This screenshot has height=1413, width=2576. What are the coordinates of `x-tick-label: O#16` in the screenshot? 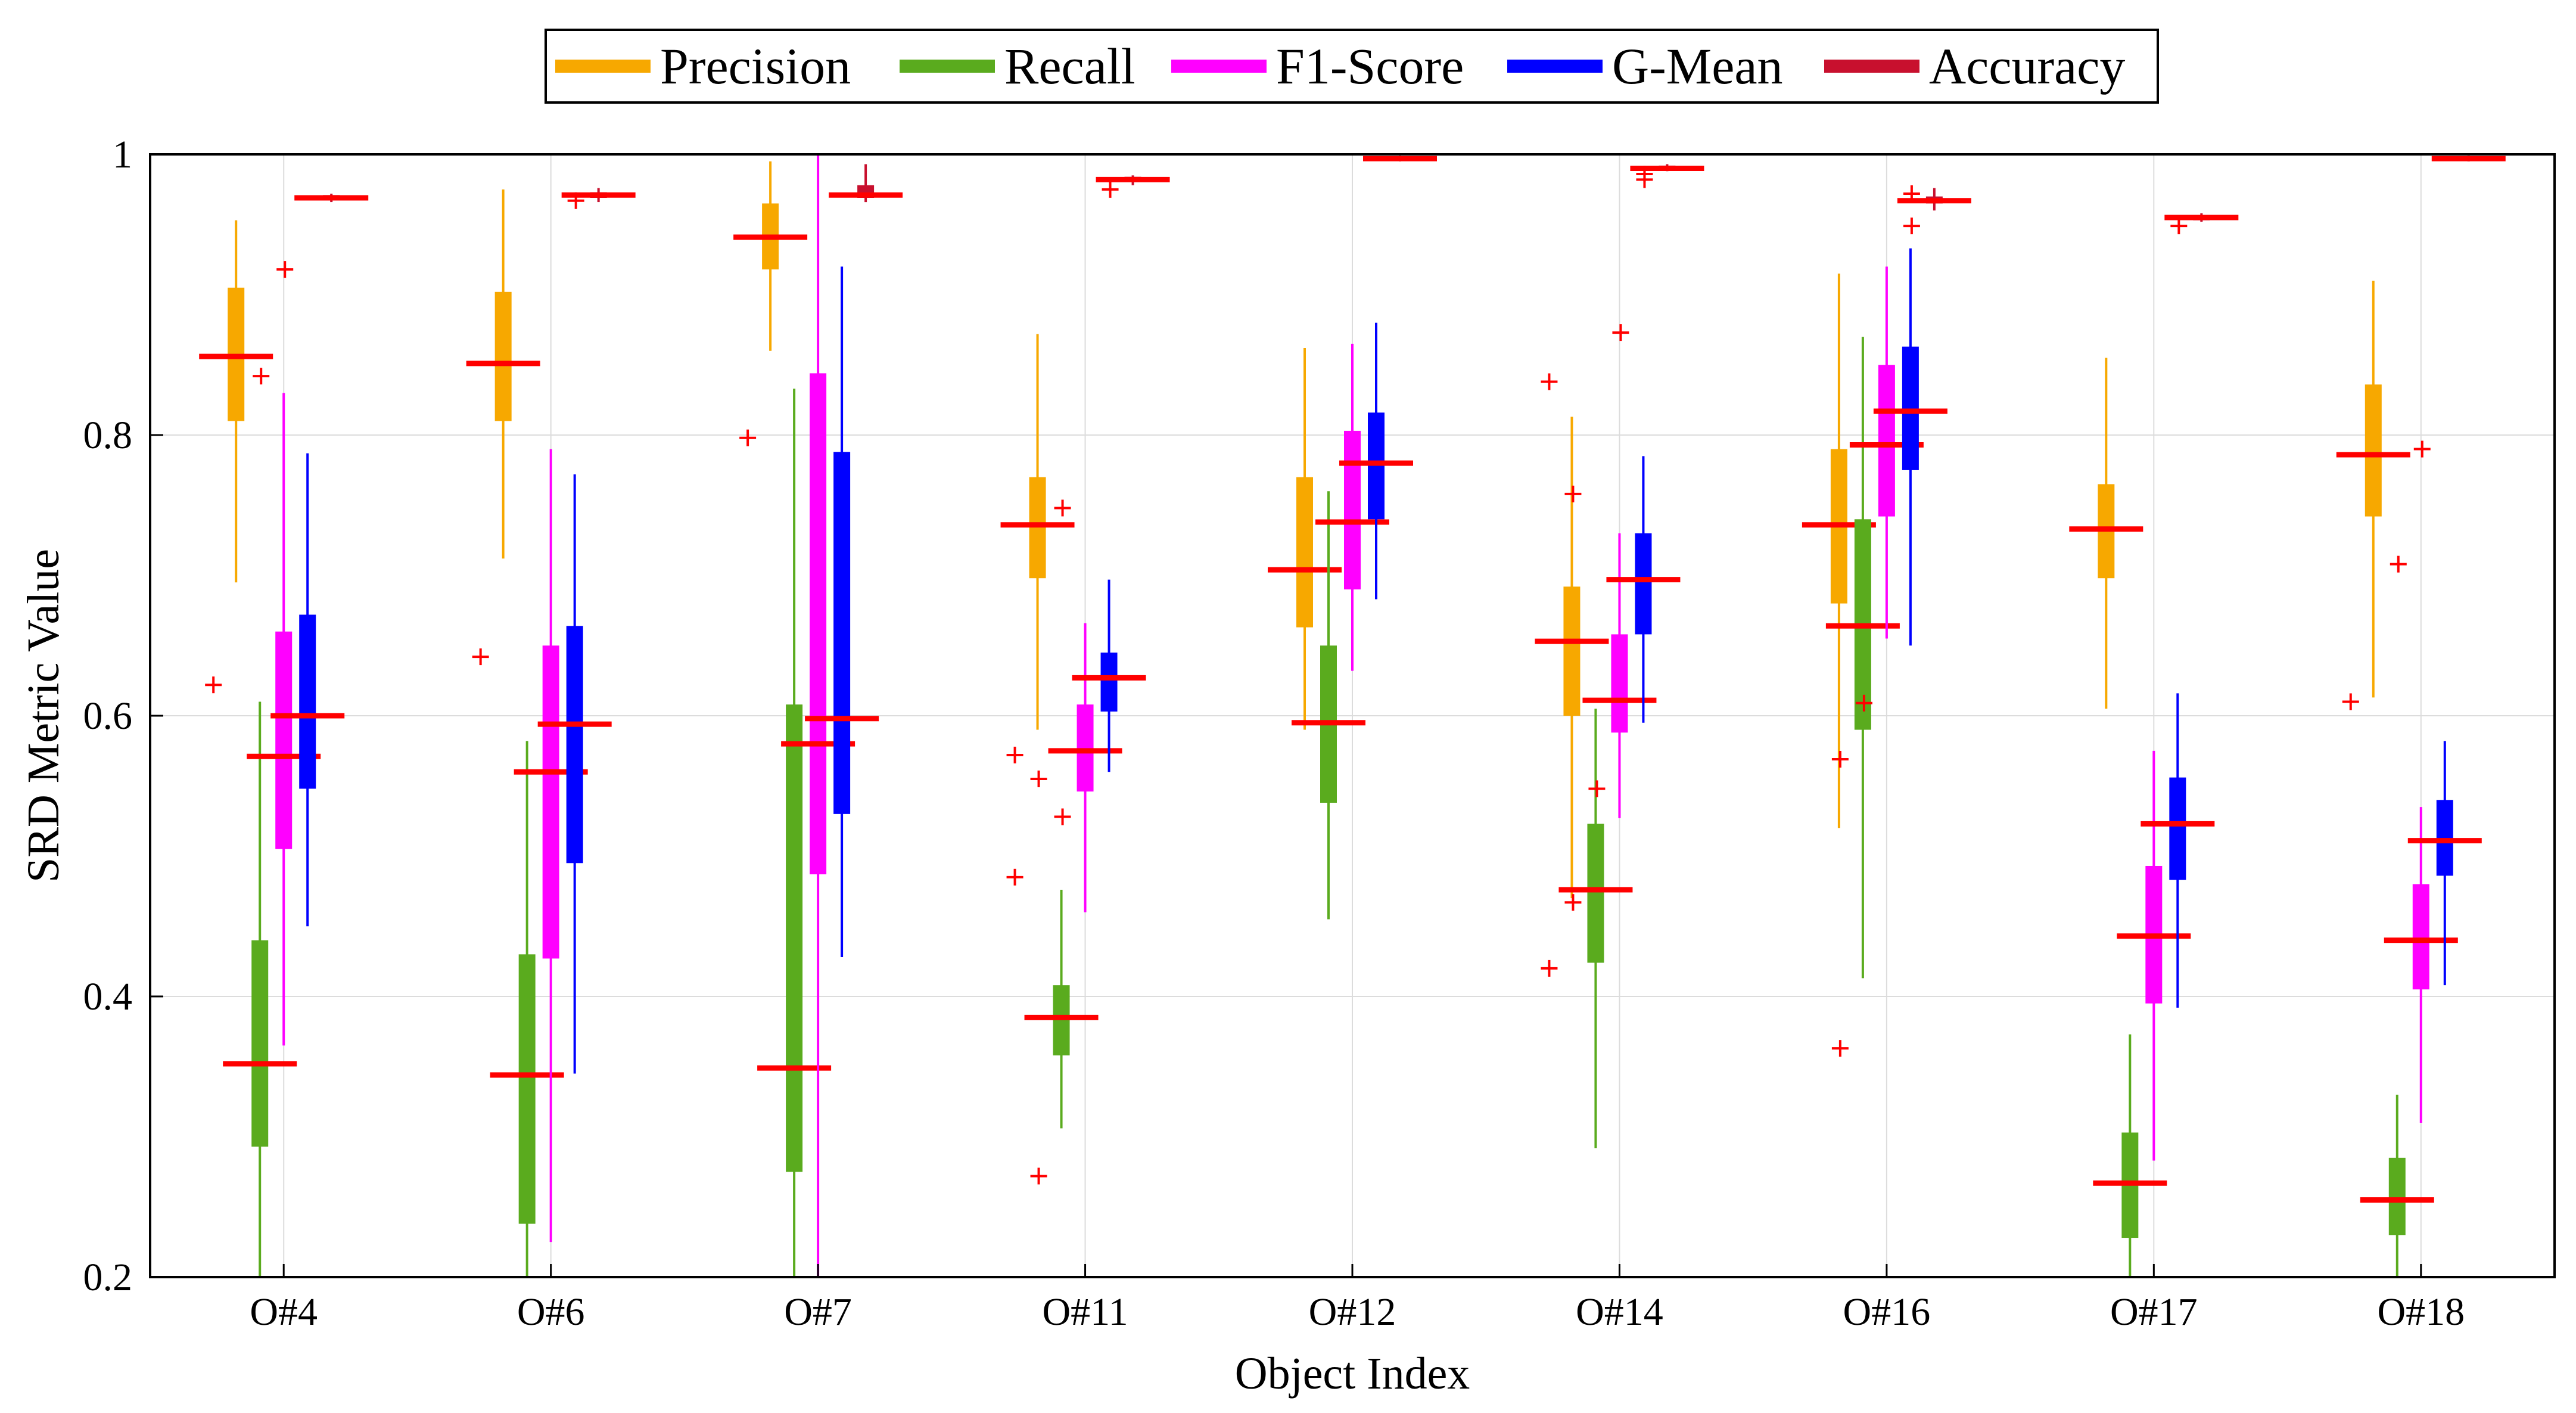 It's located at (1887, 1312).